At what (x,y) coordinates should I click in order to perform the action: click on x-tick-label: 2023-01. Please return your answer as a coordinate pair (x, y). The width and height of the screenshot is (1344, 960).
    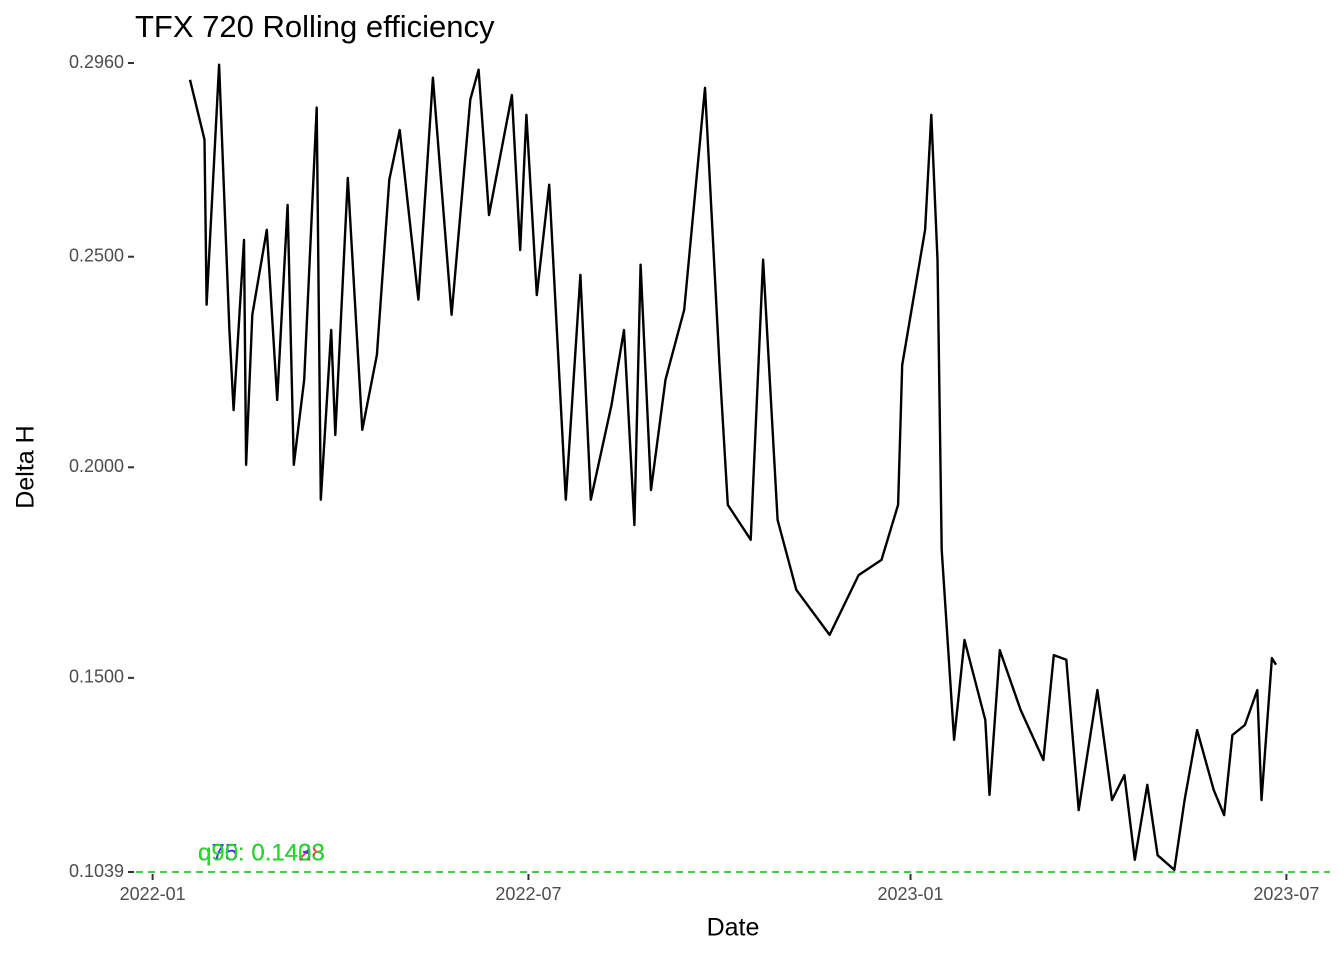
    Looking at the image, I should click on (911, 894).